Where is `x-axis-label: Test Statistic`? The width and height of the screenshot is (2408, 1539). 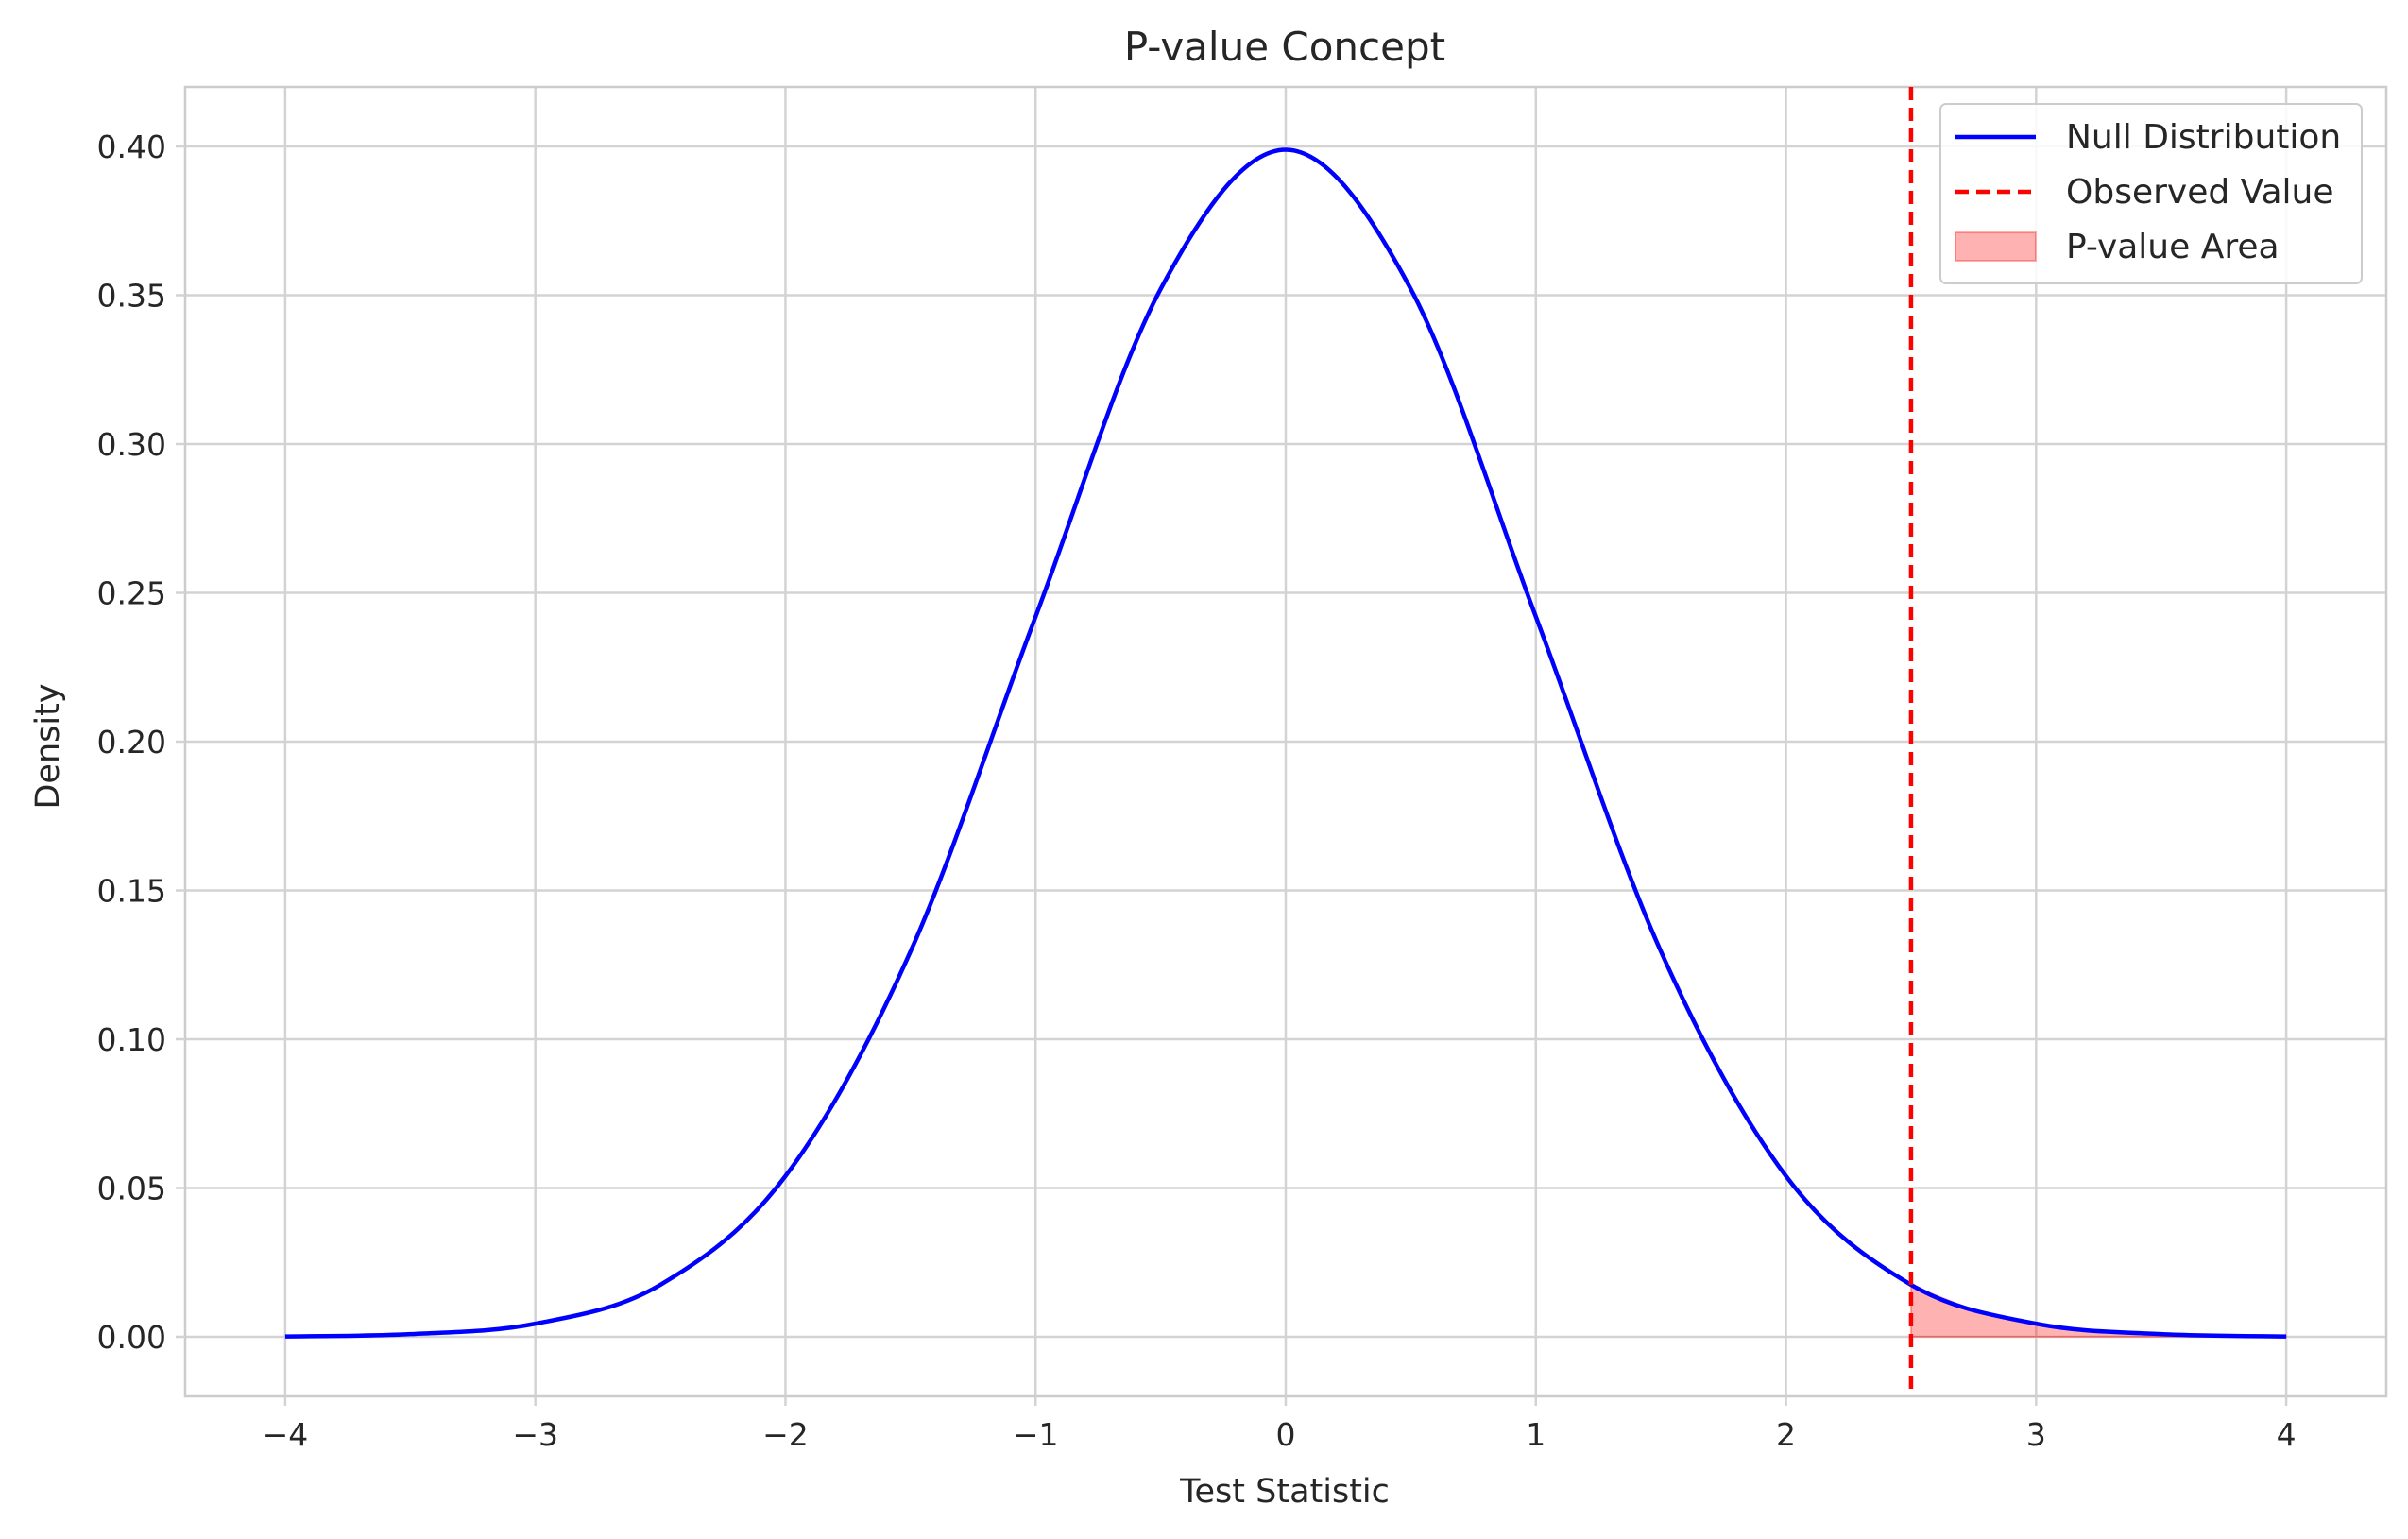
x-axis-label: Test Statistic is located at coordinates (1284, 1492).